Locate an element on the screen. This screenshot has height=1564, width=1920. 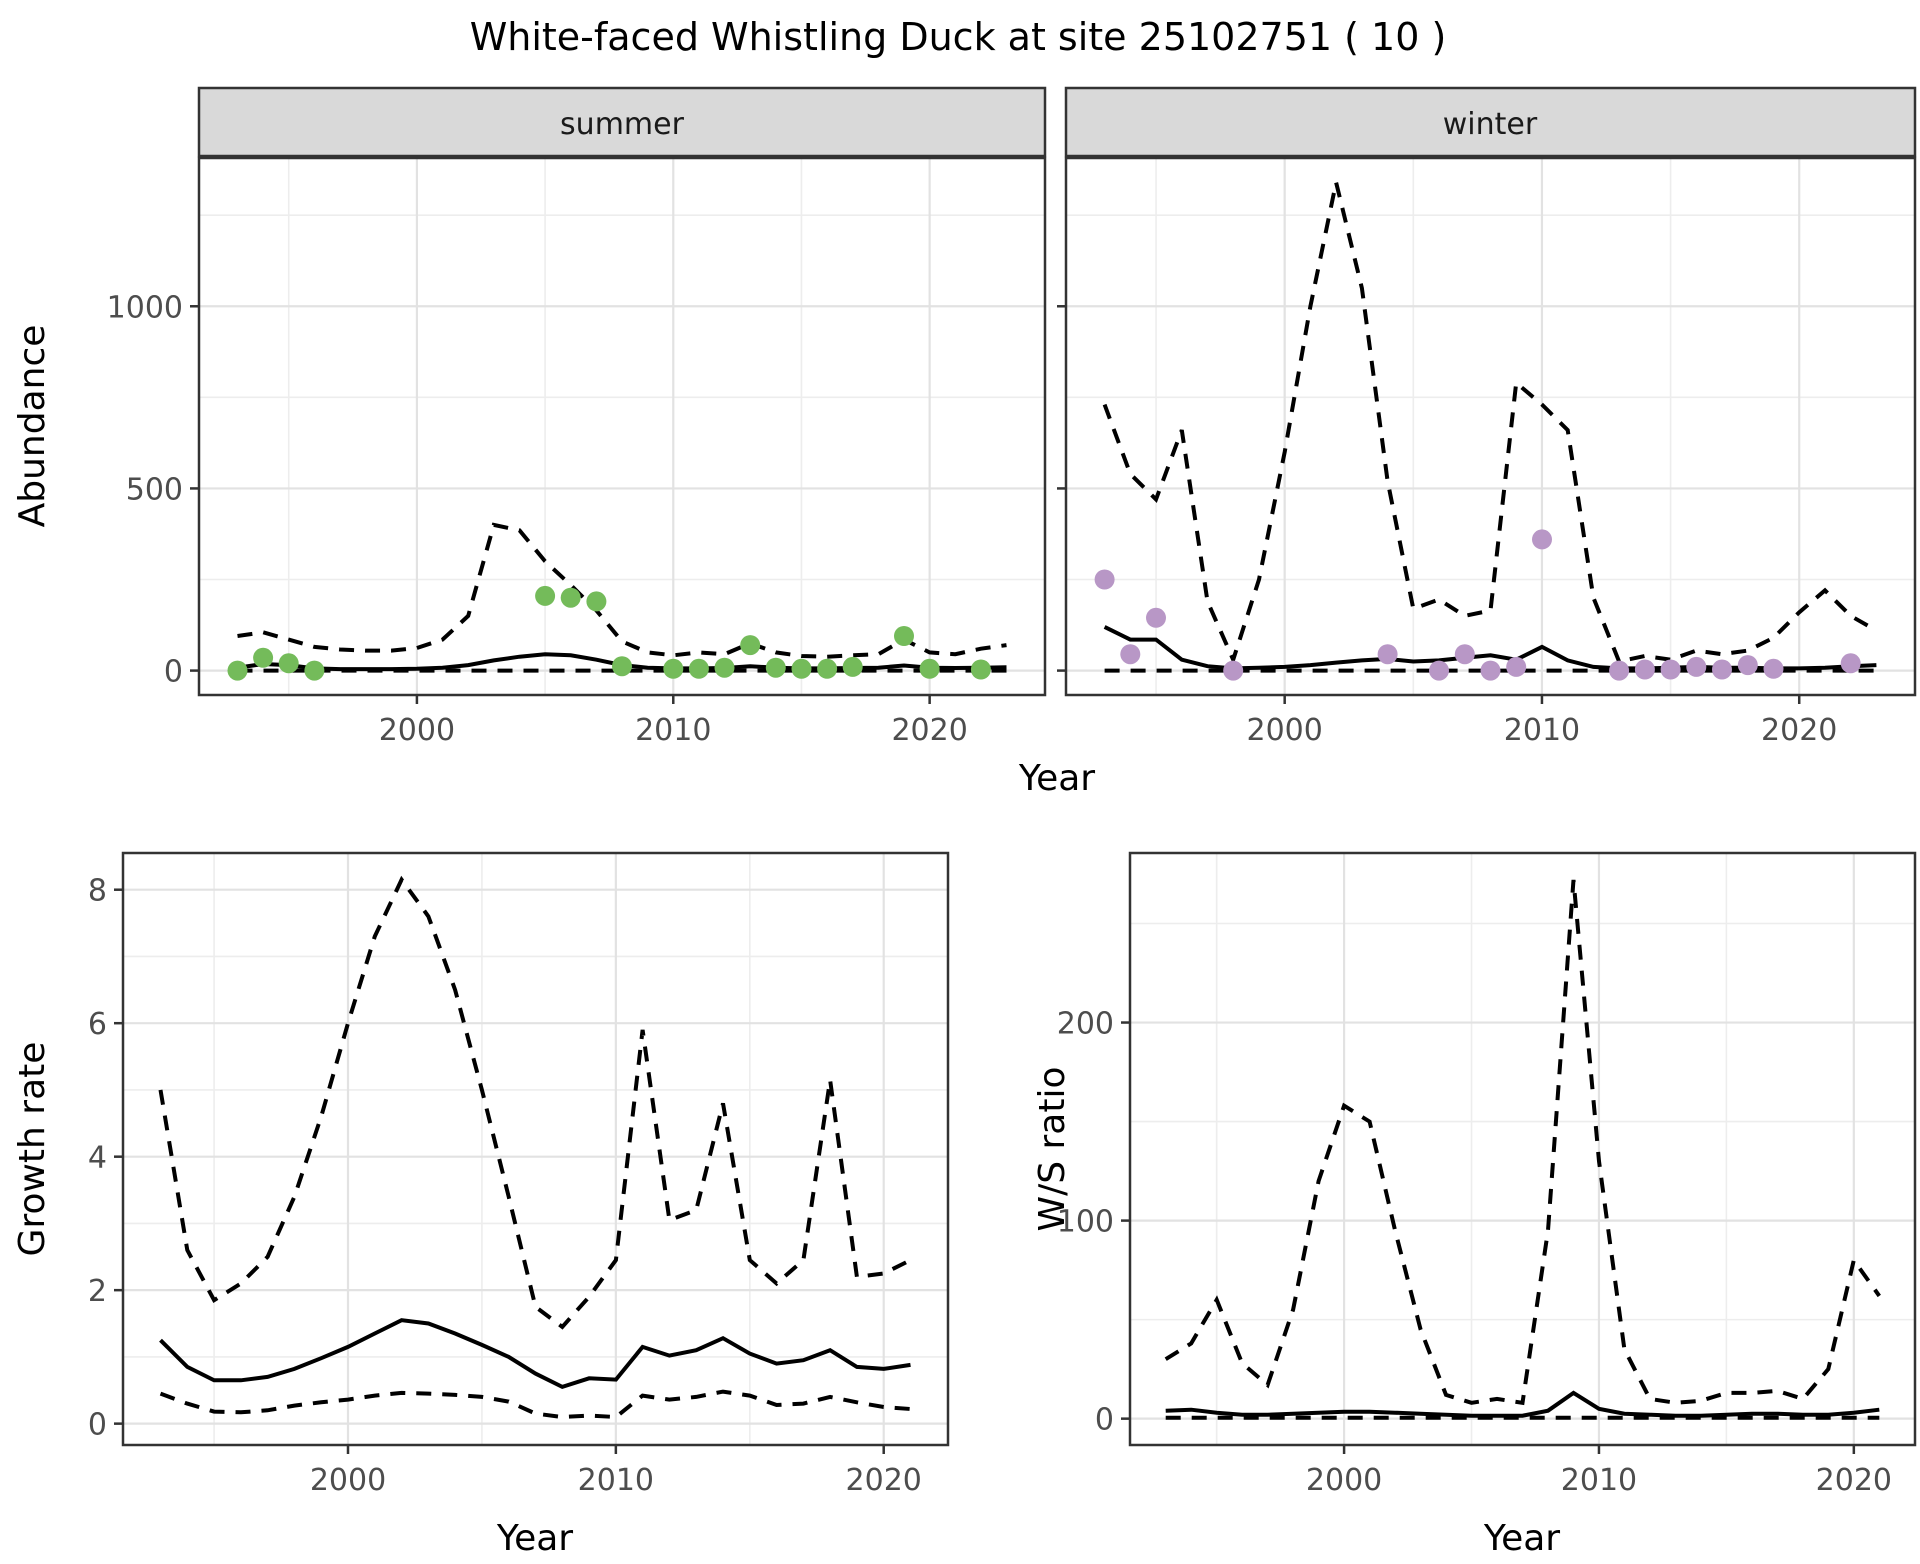
x-axis-title-year-top: Year is located at coordinates (1056, 778).